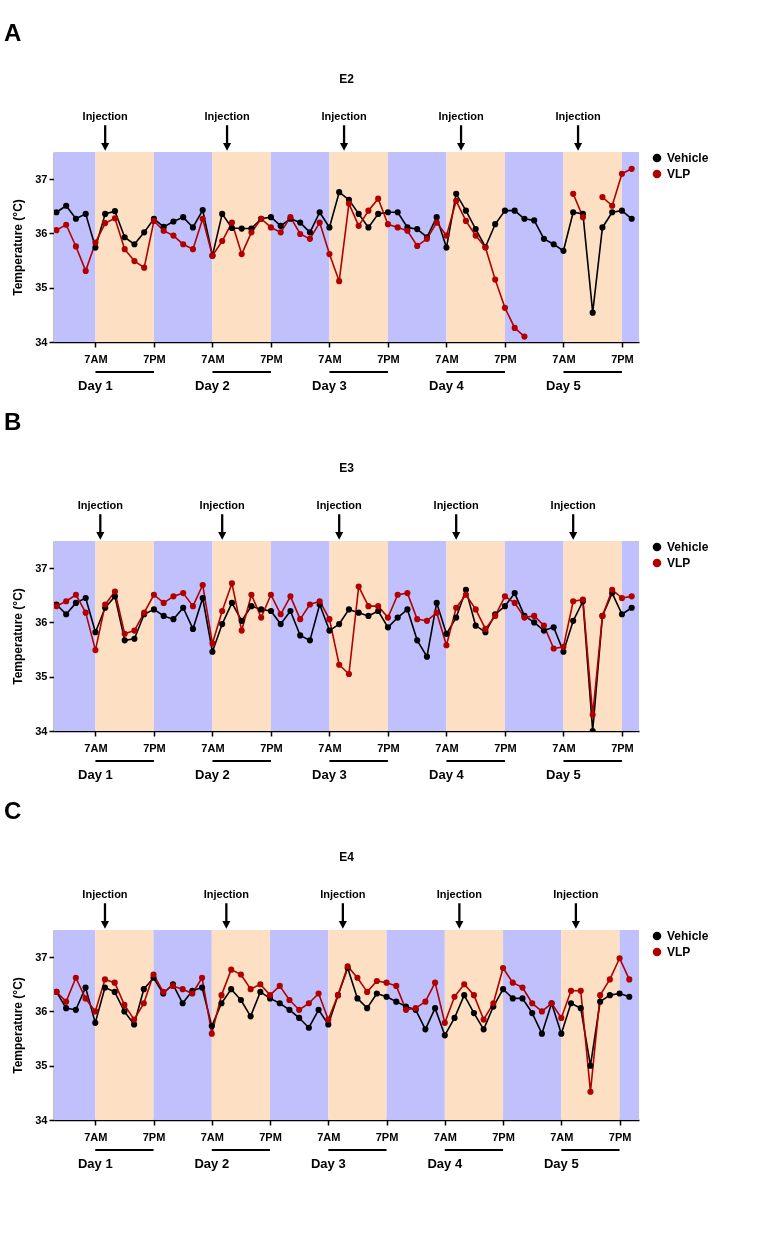 The image size is (764, 1244). What do you see at coordinates (347, 857) in the screenshot?
I see `chart-title: E4` at bounding box center [347, 857].